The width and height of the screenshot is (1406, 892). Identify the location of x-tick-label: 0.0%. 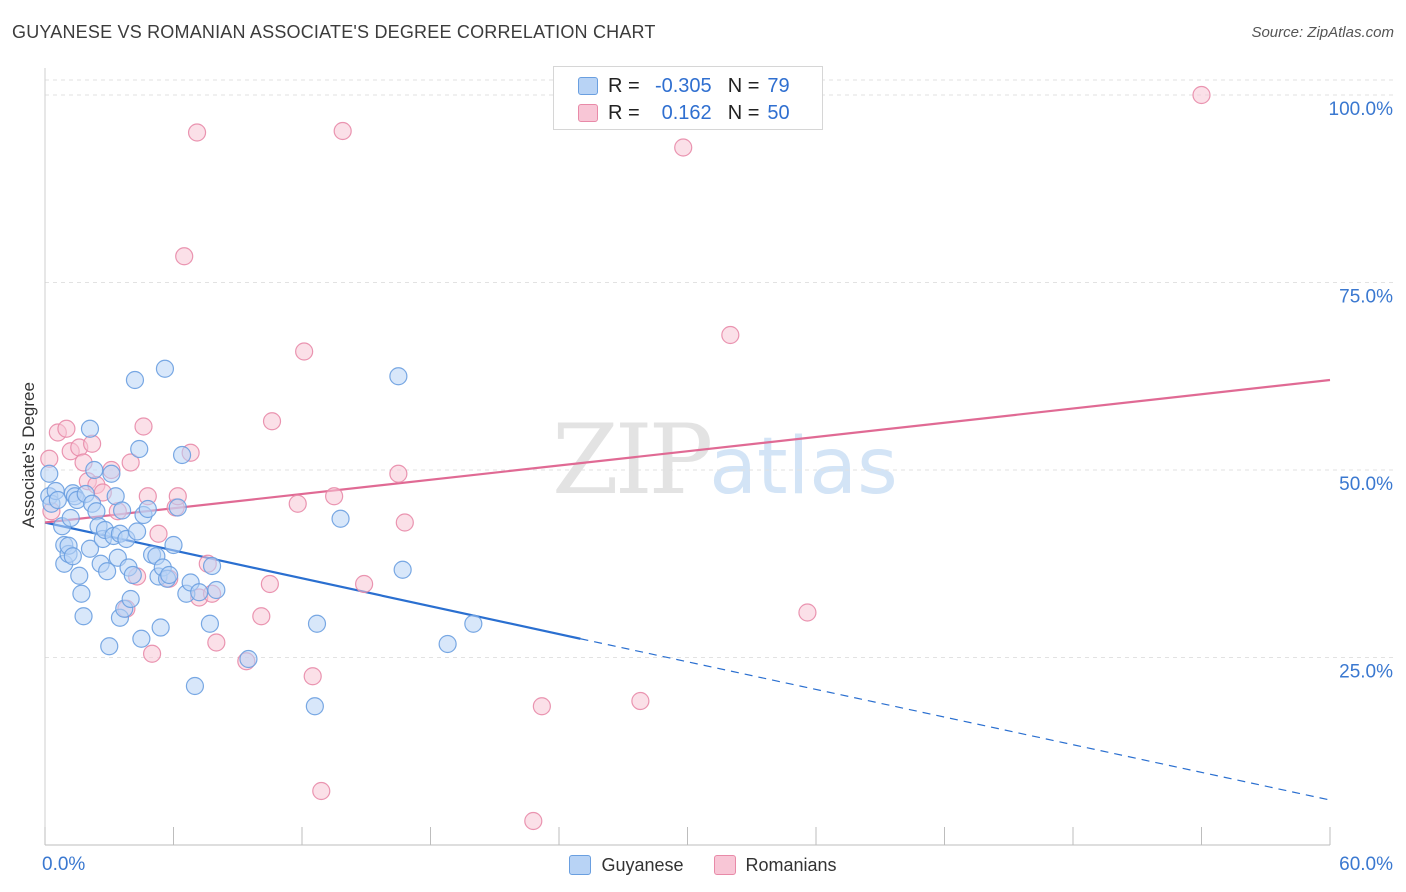
(63, 864).